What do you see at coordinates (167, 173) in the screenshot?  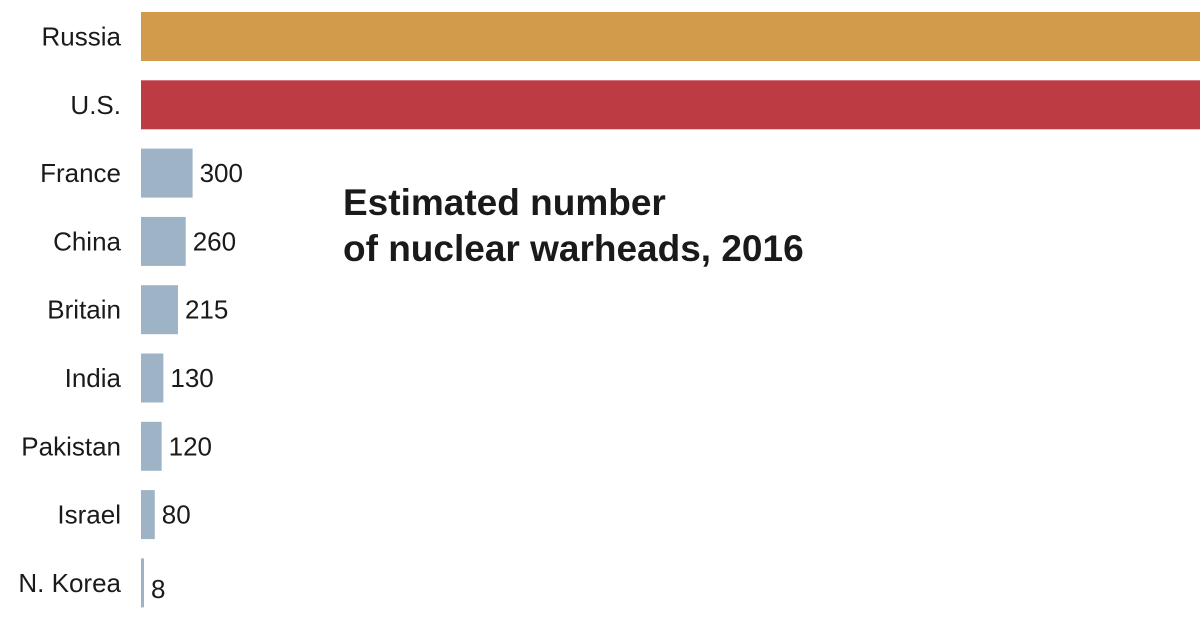 I see `bar-france` at bounding box center [167, 173].